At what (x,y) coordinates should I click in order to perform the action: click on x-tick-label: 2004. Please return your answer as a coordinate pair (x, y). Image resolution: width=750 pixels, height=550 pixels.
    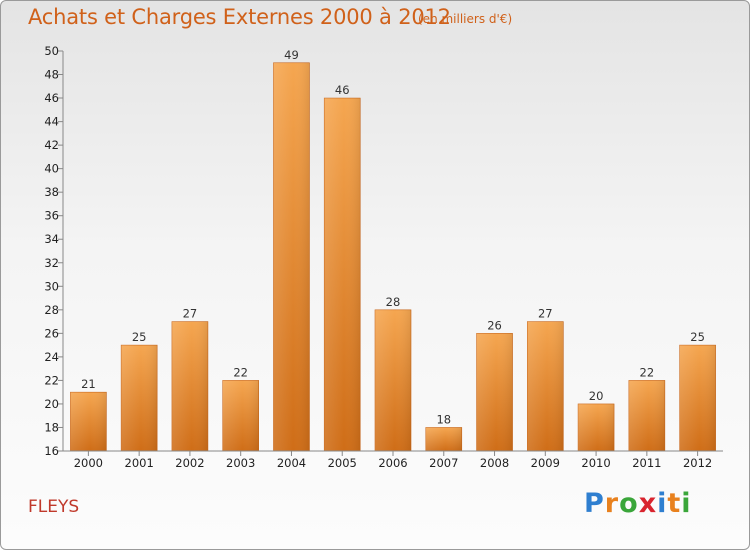
    Looking at the image, I should click on (291, 463).